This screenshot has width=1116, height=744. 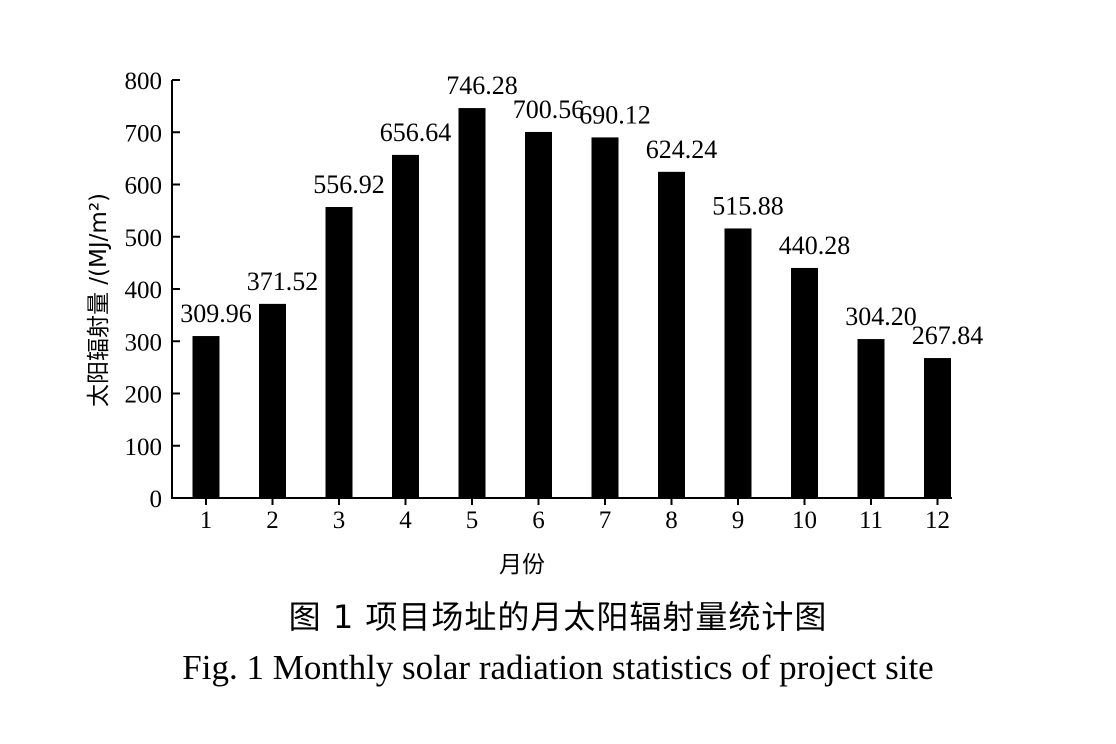 I want to click on bar-value-label: 371.52, so click(x=283, y=281).